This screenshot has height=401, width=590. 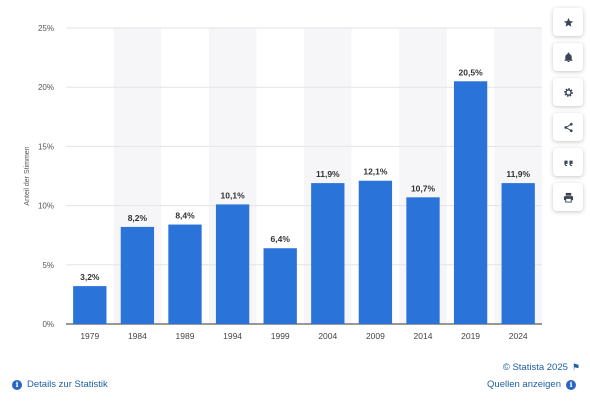 I want to click on print-icon, so click(x=568, y=197).